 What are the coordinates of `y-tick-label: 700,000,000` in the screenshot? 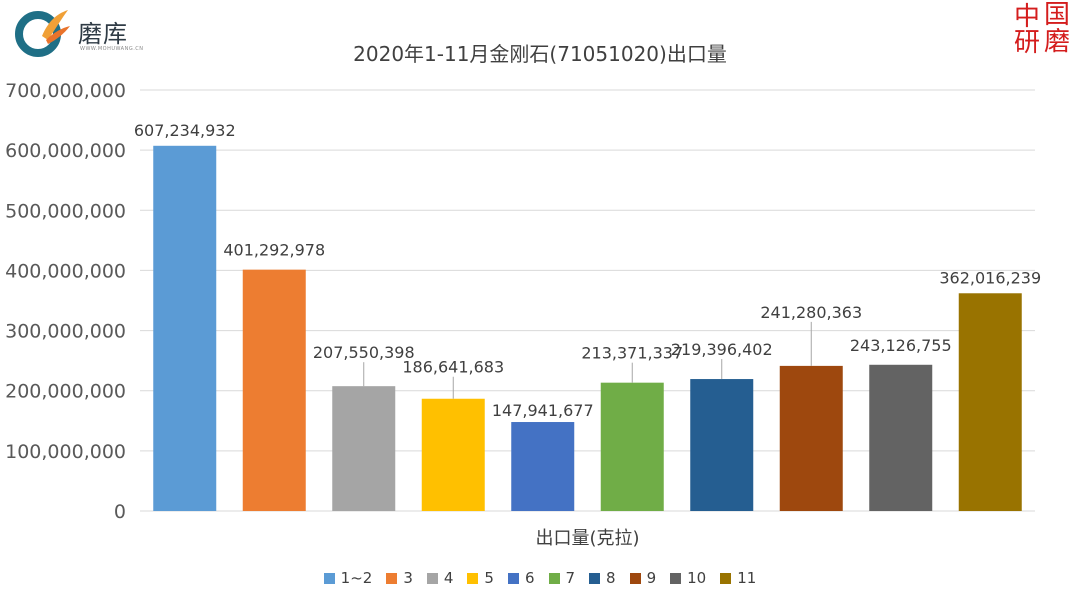 It's located at (65, 91).